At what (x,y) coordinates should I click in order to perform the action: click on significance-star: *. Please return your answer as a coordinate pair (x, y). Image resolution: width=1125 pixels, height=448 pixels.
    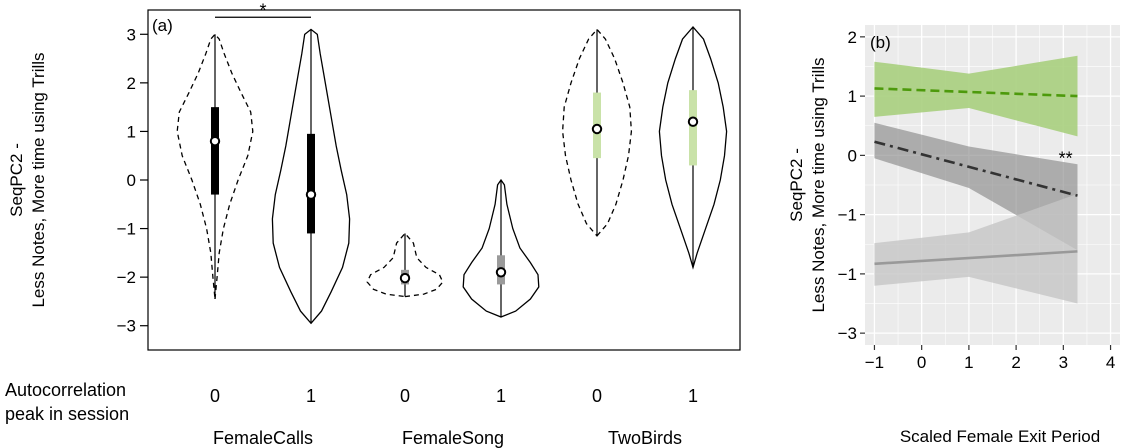
    Looking at the image, I should click on (262, 10).